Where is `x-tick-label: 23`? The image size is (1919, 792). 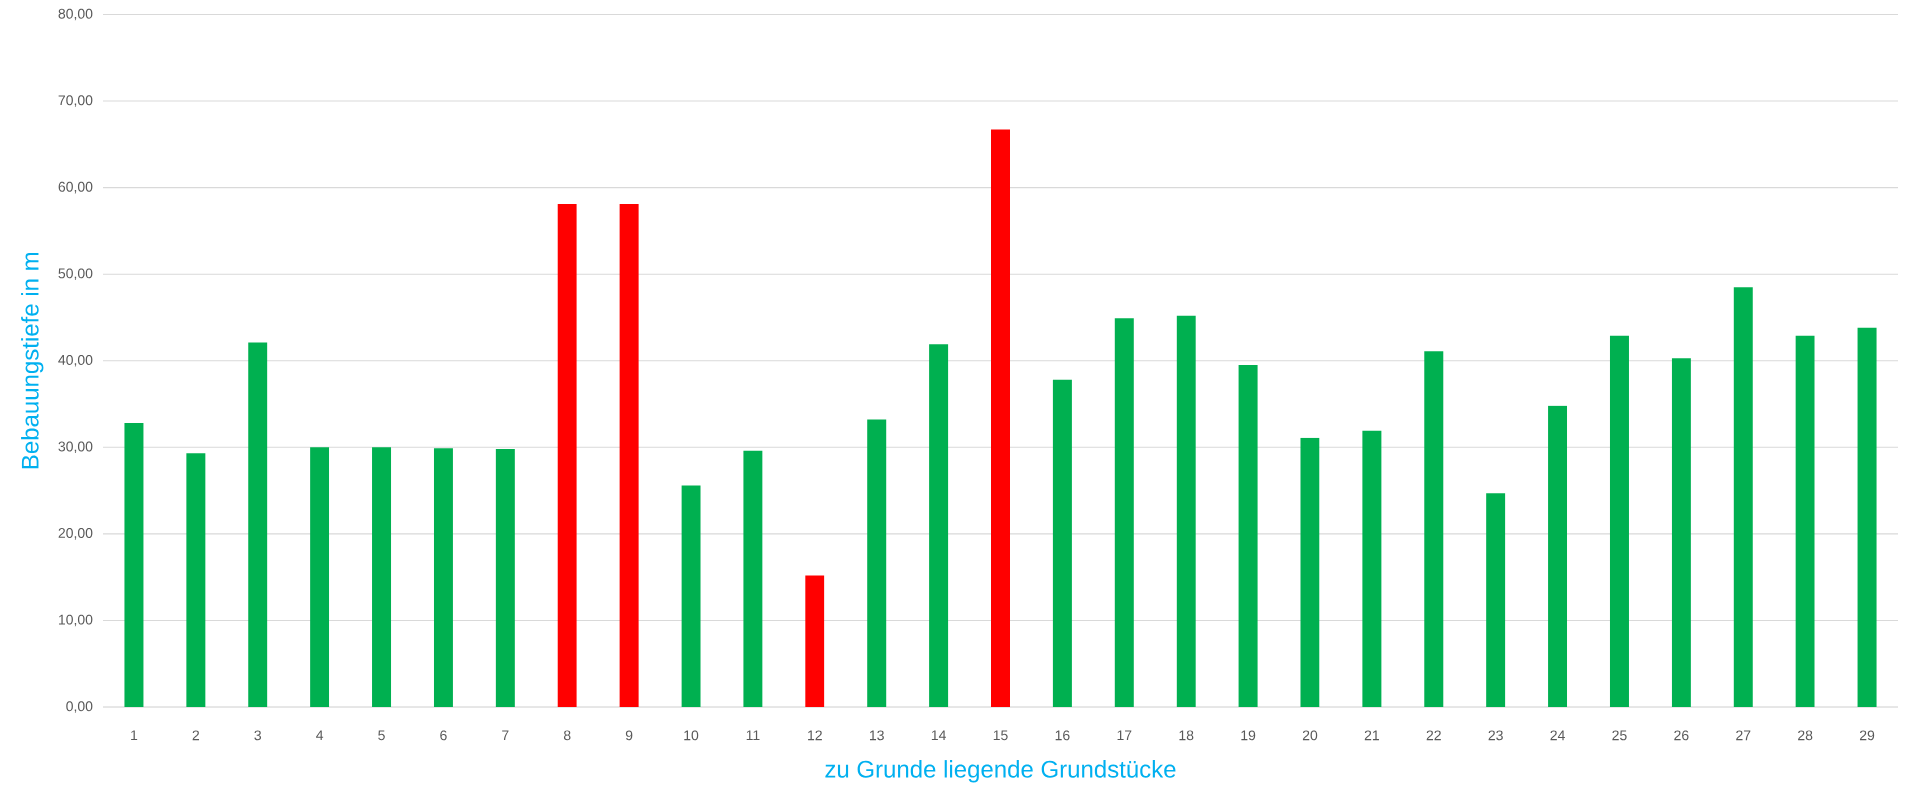
x-tick-label: 23 is located at coordinates (1495, 735).